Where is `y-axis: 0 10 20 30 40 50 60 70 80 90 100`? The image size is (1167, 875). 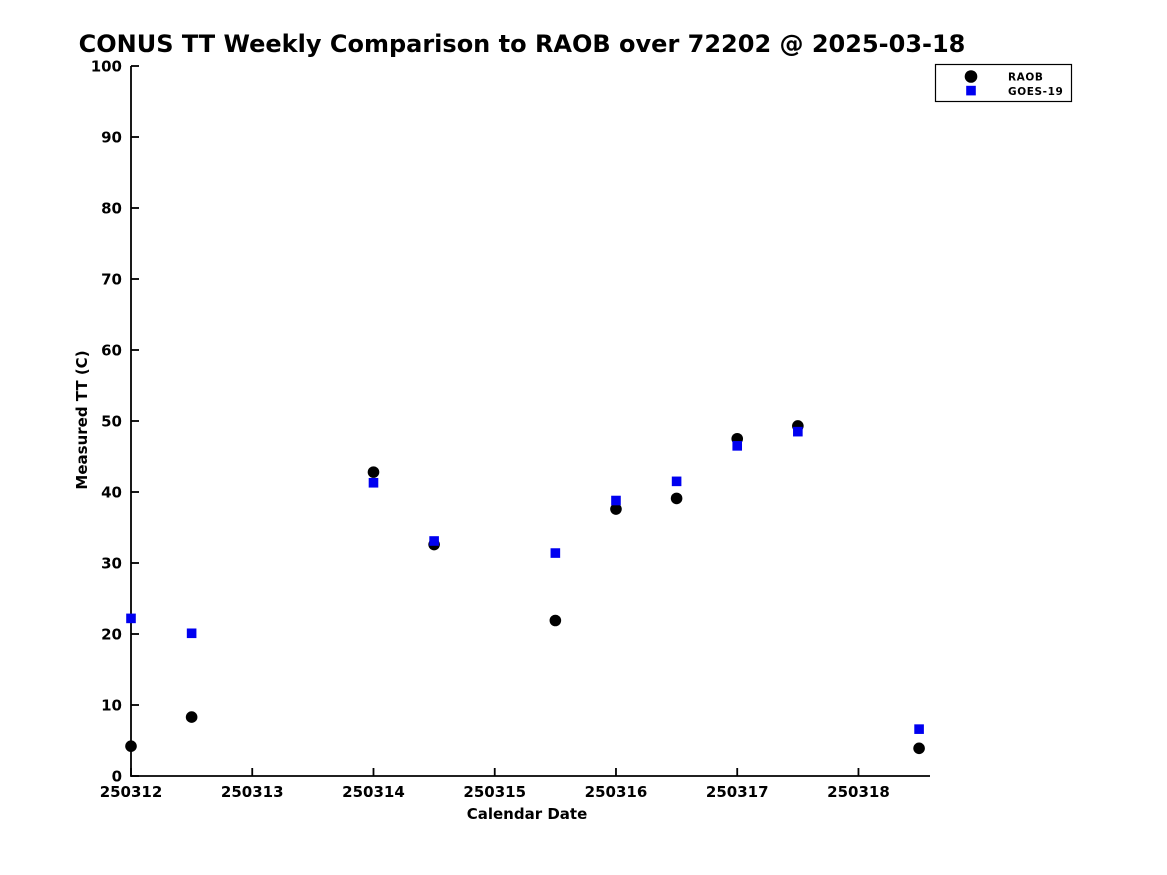 y-axis: 0 10 20 30 40 50 60 70 80 90 100 is located at coordinates (115, 422).